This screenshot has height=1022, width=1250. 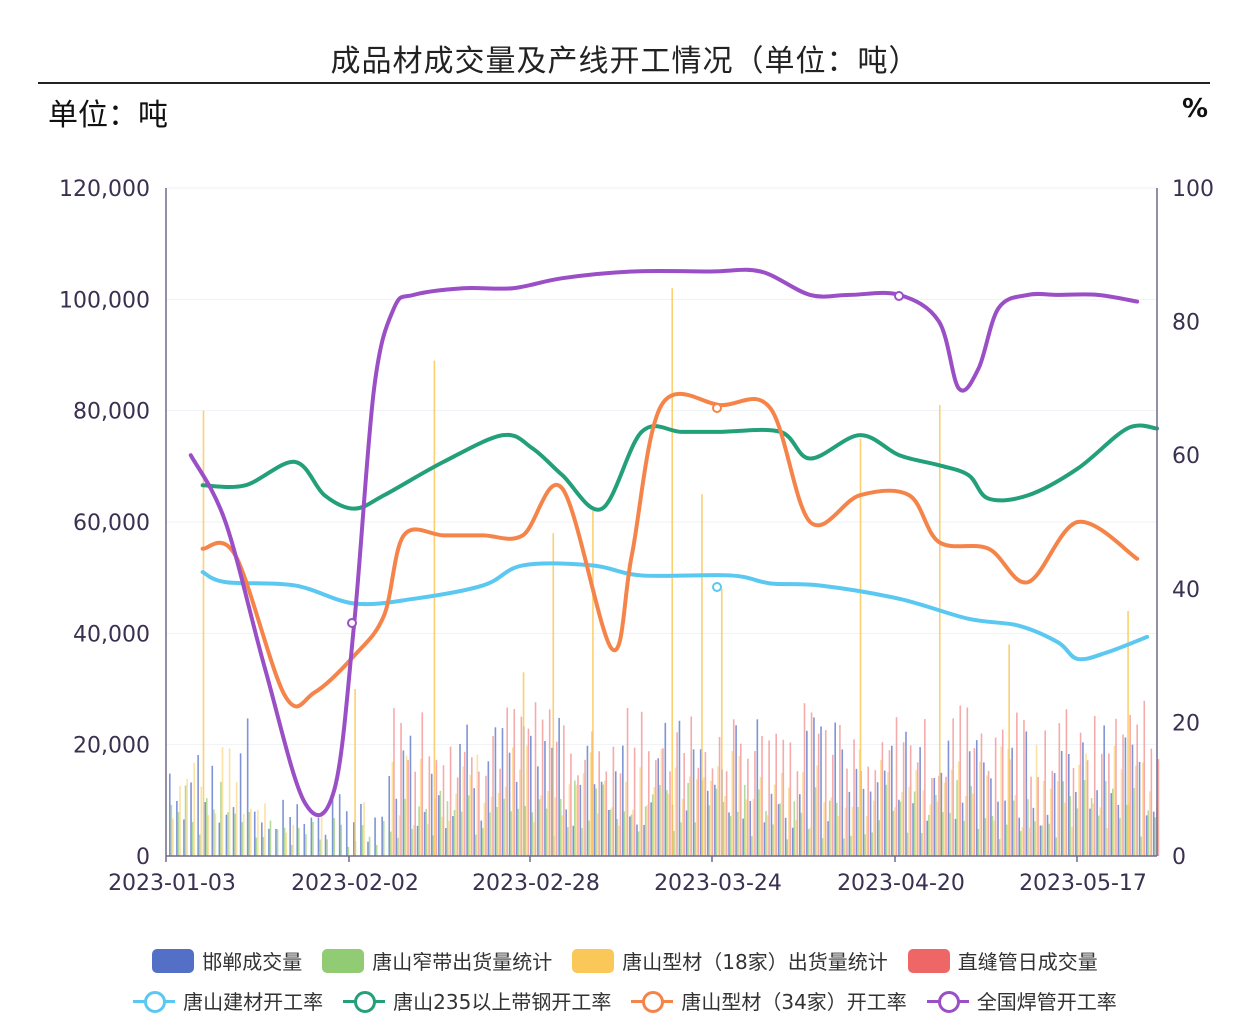 What do you see at coordinates (1046, 1002) in the screenshot?
I see `legend-label: 全国焊管开工率` at bounding box center [1046, 1002].